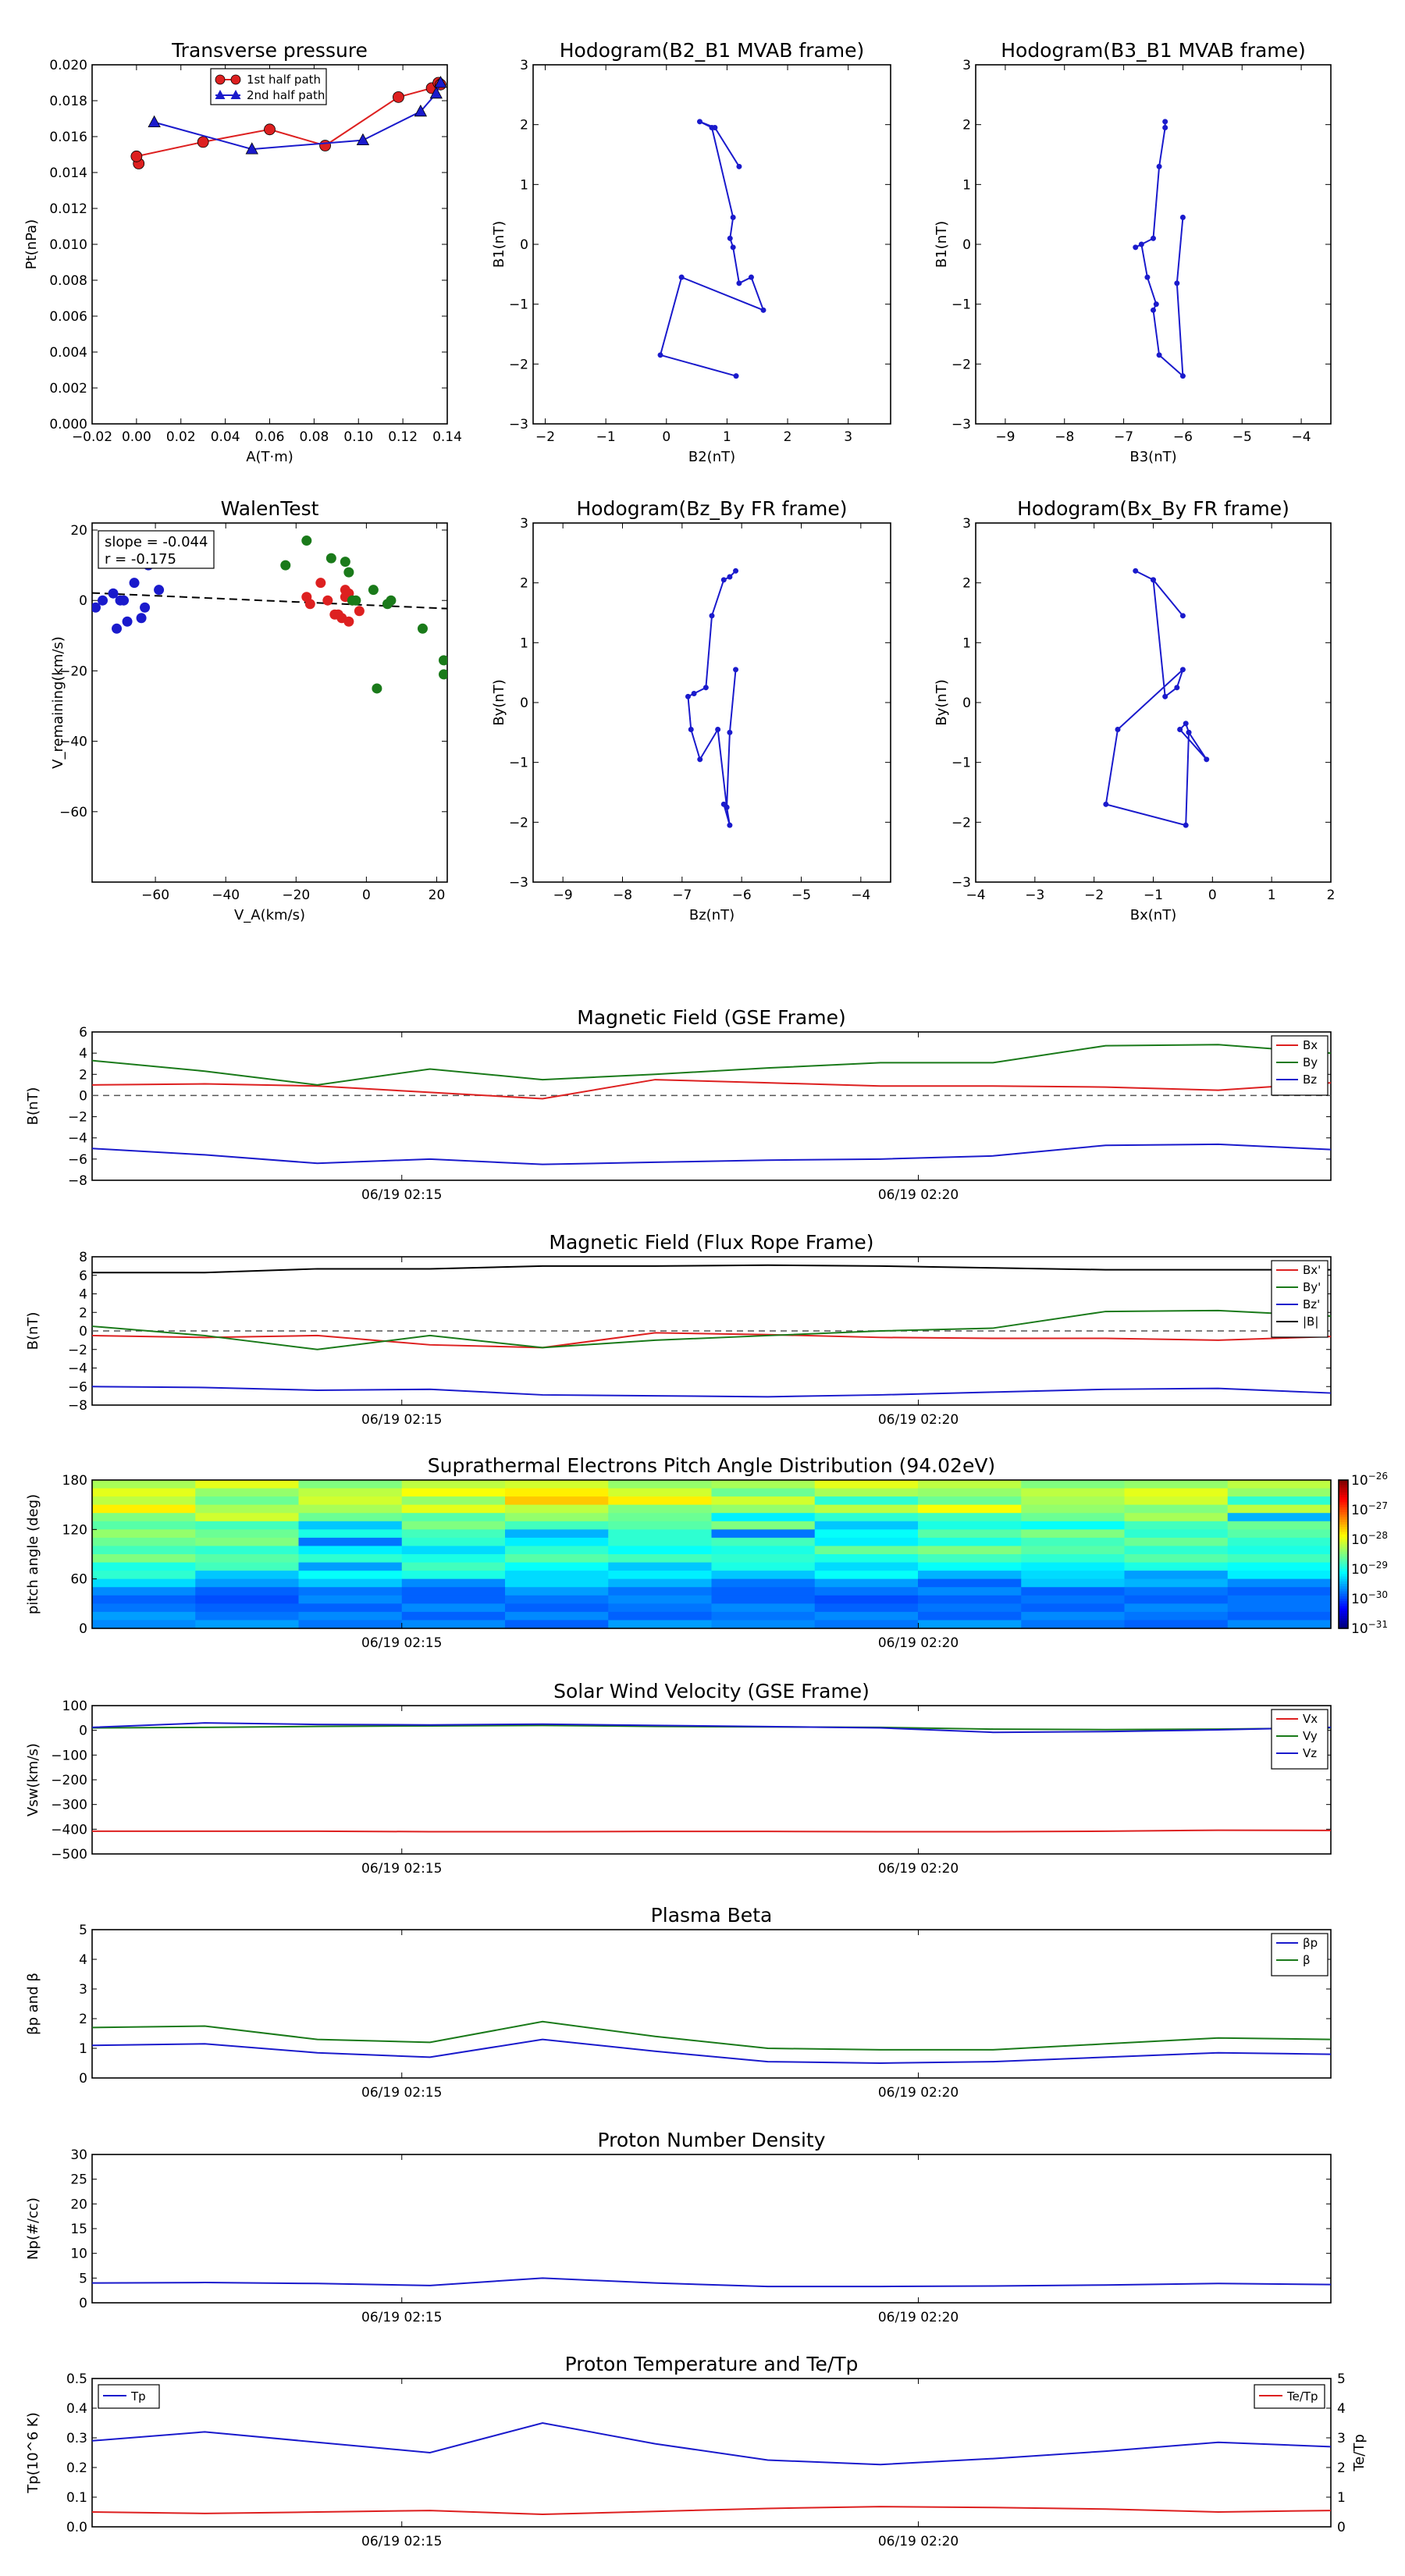 Image resolution: width=1405 pixels, height=2576 pixels. What do you see at coordinates (1153, 508) in the screenshot?
I see `chart-title: Hodogram(Bx_By FR frame)` at bounding box center [1153, 508].